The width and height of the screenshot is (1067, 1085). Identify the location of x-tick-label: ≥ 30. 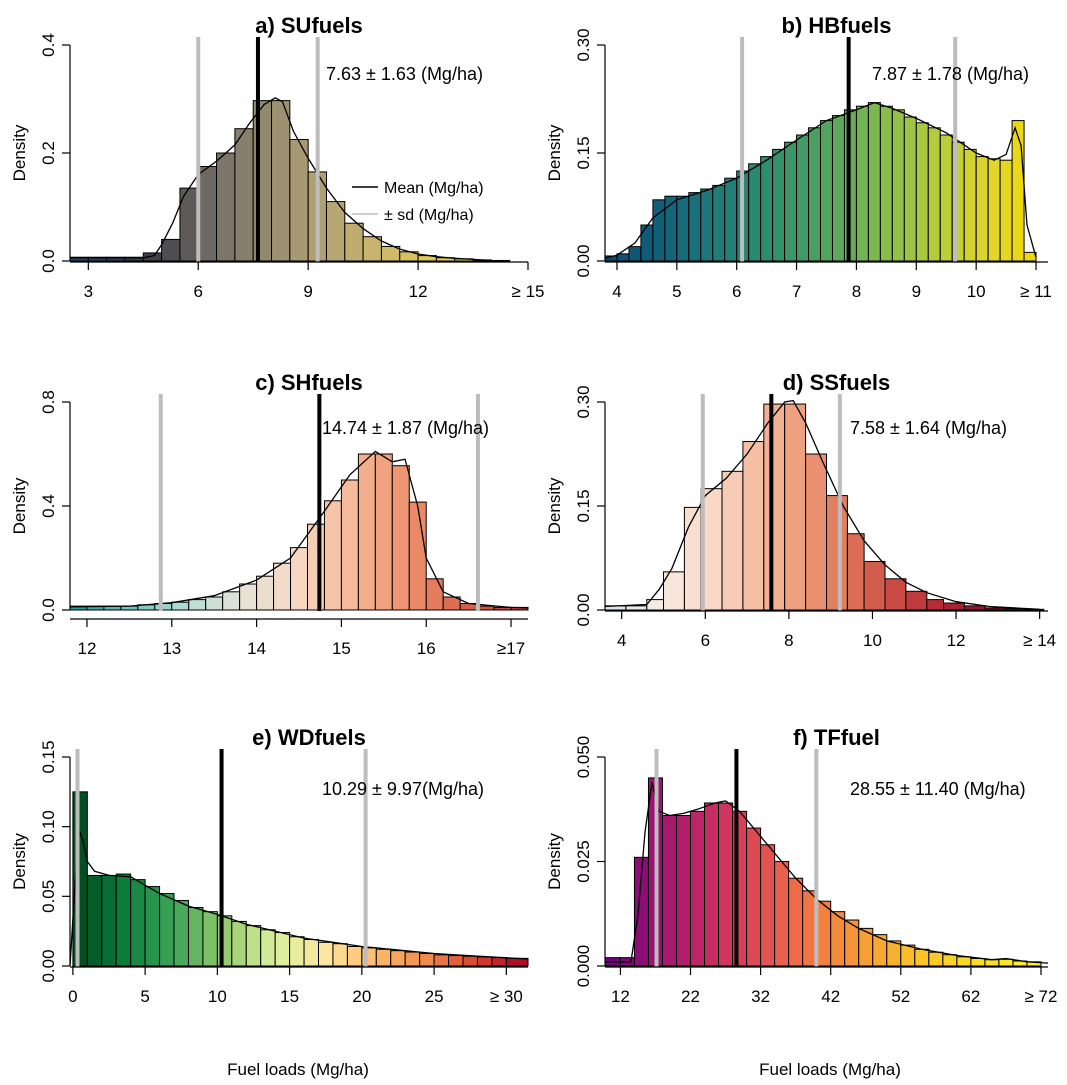
(506, 996).